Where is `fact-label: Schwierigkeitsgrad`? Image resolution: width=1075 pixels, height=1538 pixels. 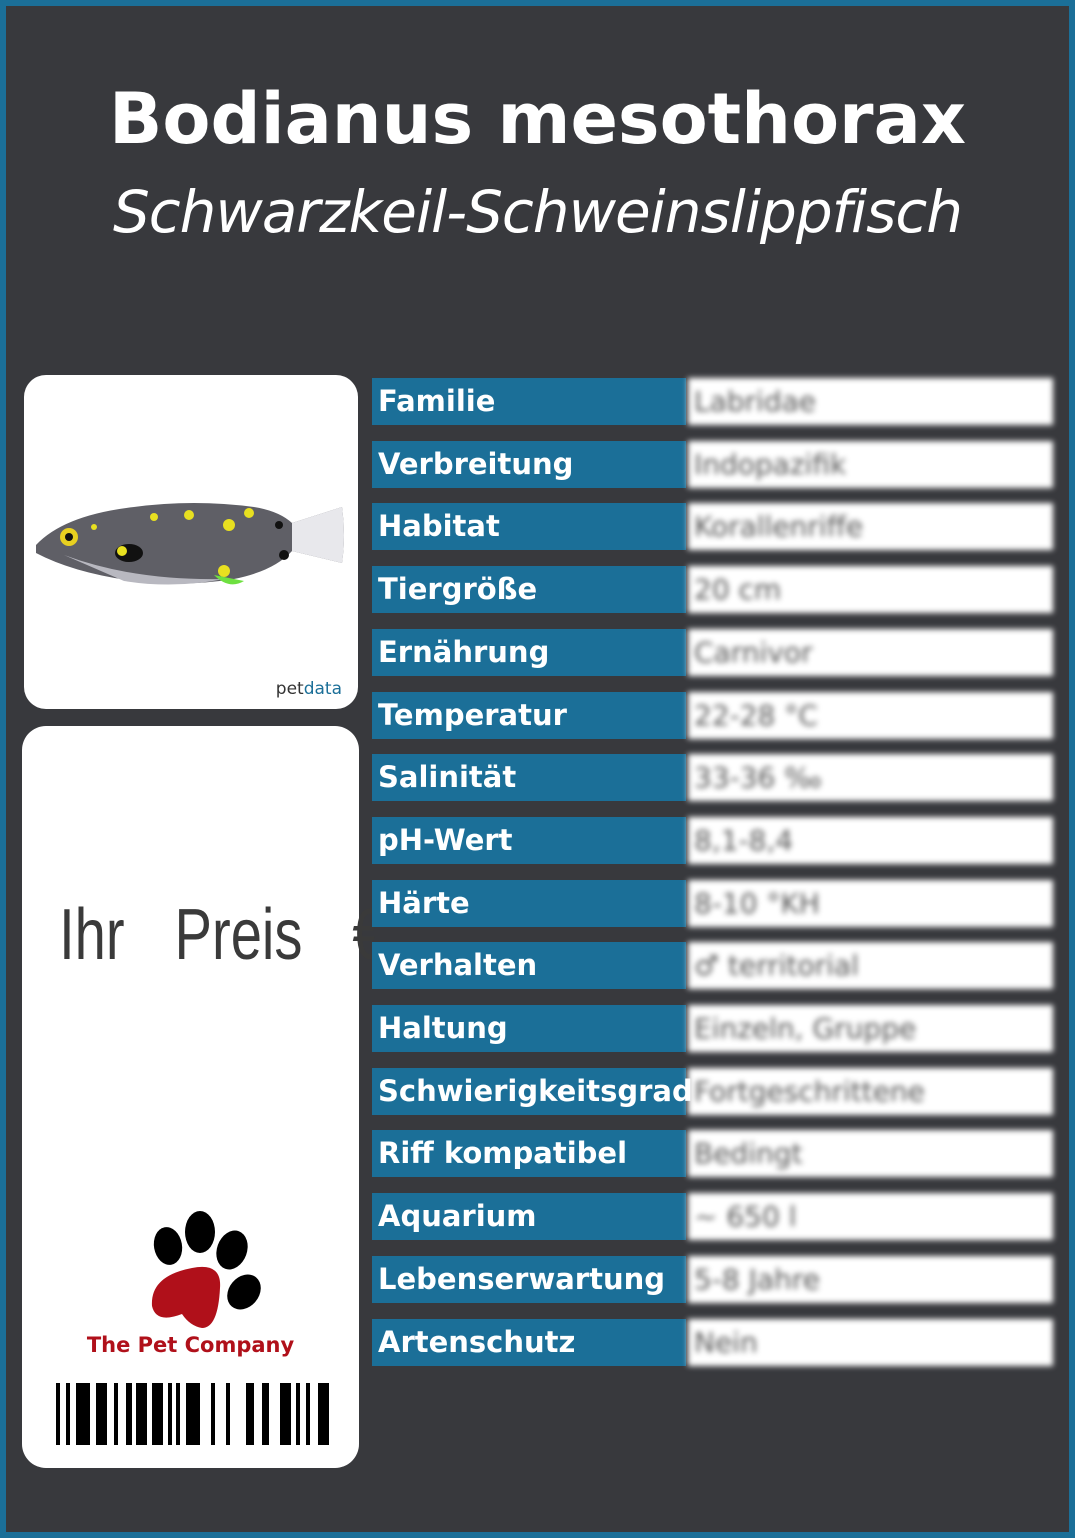 fact-label: Schwierigkeitsgrad is located at coordinates (532, 1091).